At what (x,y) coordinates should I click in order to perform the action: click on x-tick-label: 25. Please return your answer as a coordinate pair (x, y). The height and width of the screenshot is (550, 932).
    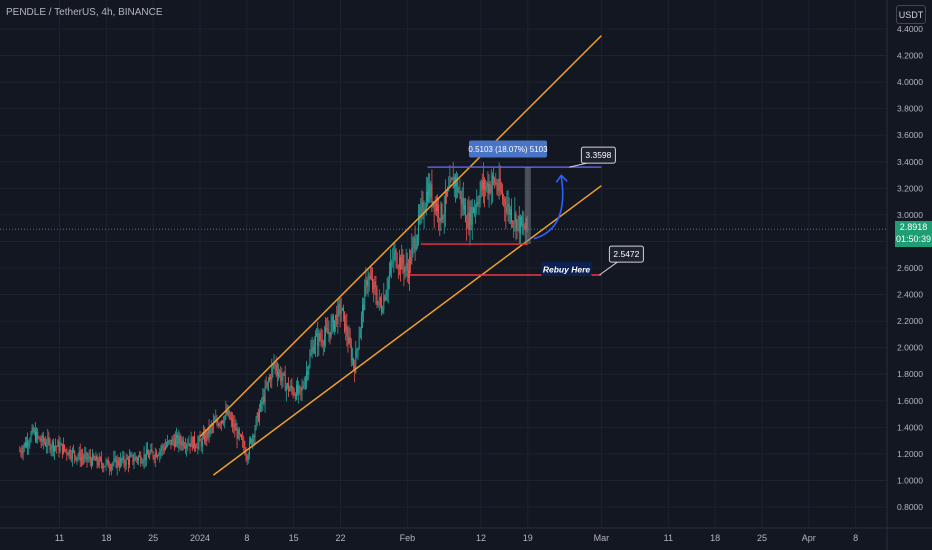
    Looking at the image, I should click on (762, 538).